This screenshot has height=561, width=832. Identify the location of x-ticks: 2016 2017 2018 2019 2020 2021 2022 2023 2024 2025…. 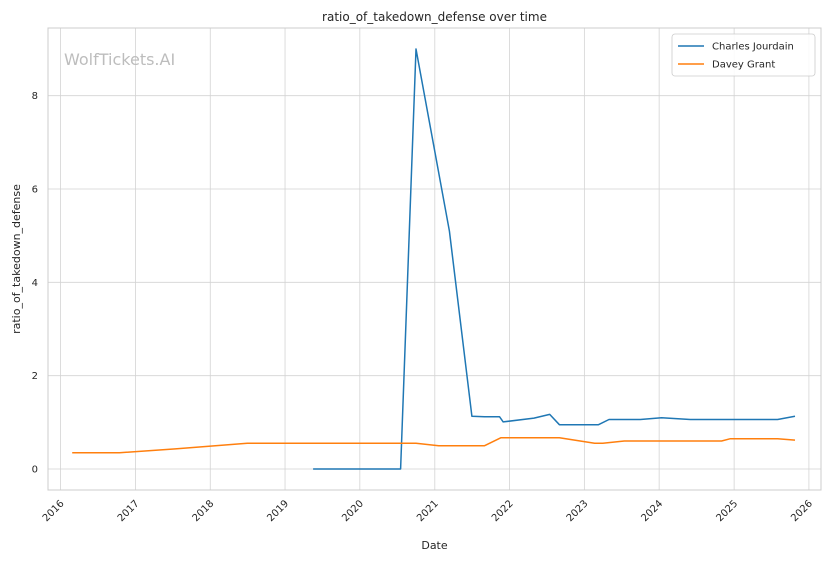
(428, 511).